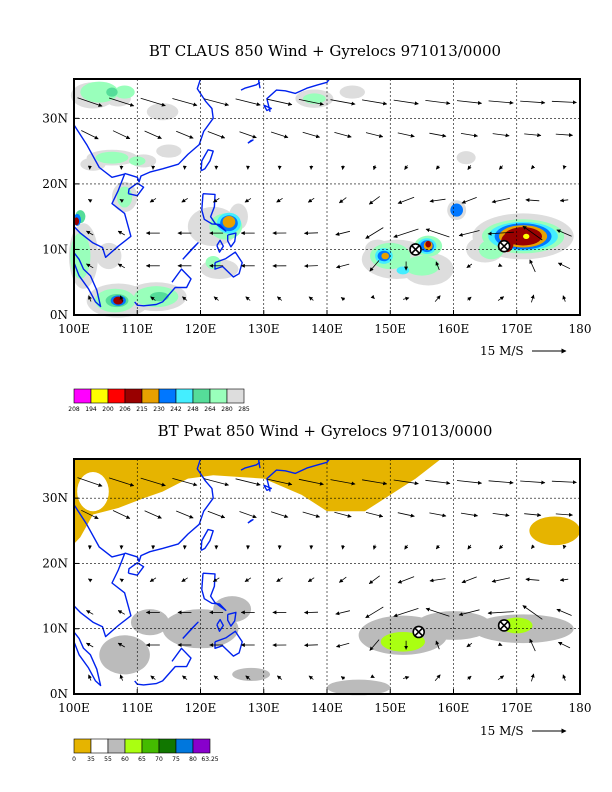  Describe the element at coordinates (325, 431) in the screenshot. I see `panel2-title: BT Pwat 850 Wind + Gyrelocs 971013/0000` at that location.